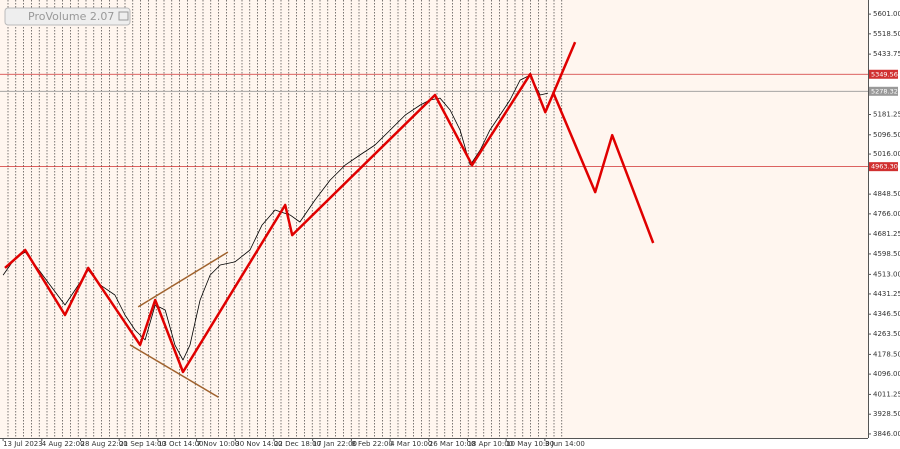 Image resolution: width=900 pixels, height=449 pixels. What do you see at coordinates (886, 434) in the screenshot?
I see `y-tick-label: 3846.00` at bounding box center [886, 434].